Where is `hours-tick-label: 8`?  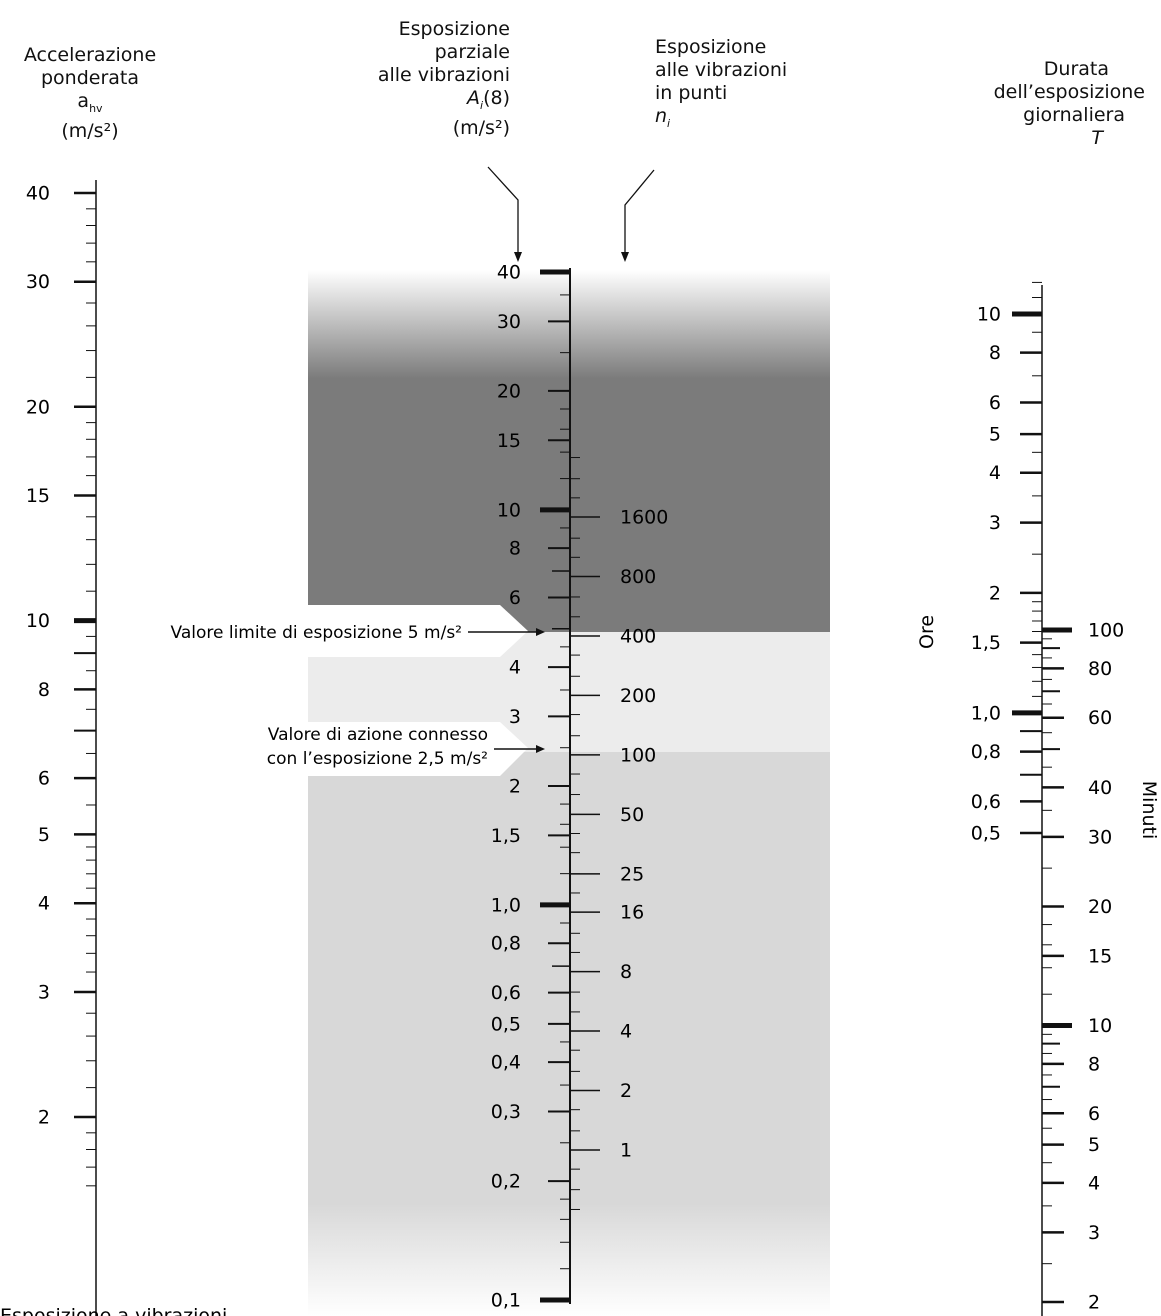
hours-tick-label: 8 is located at coordinates (995, 353).